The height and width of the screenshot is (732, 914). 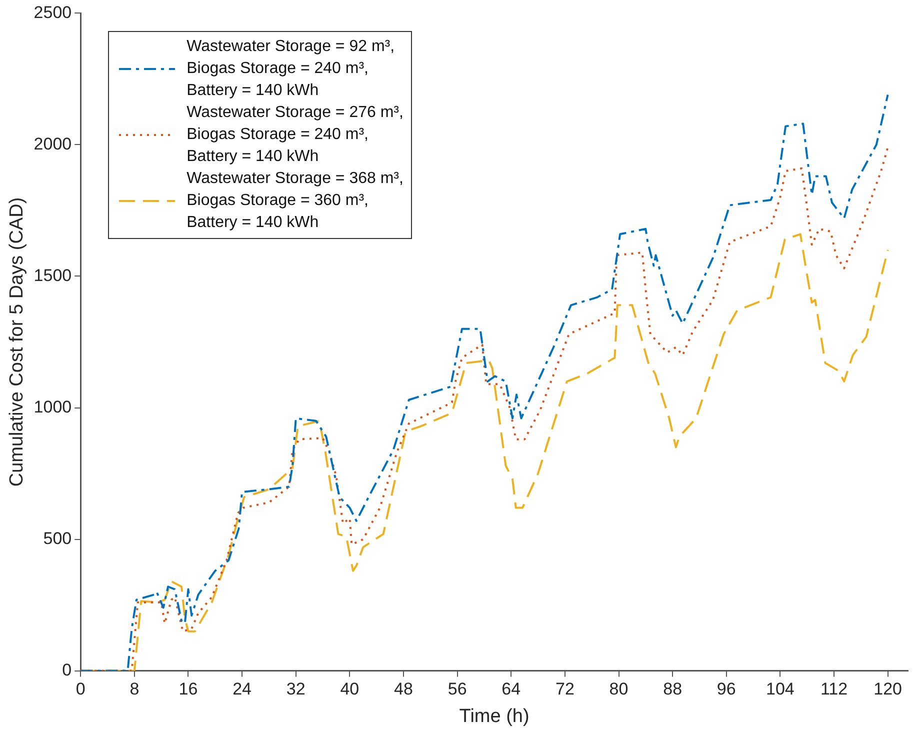 What do you see at coordinates (726, 689) in the screenshot?
I see `x-tick-label: 96` at bounding box center [726, 689].